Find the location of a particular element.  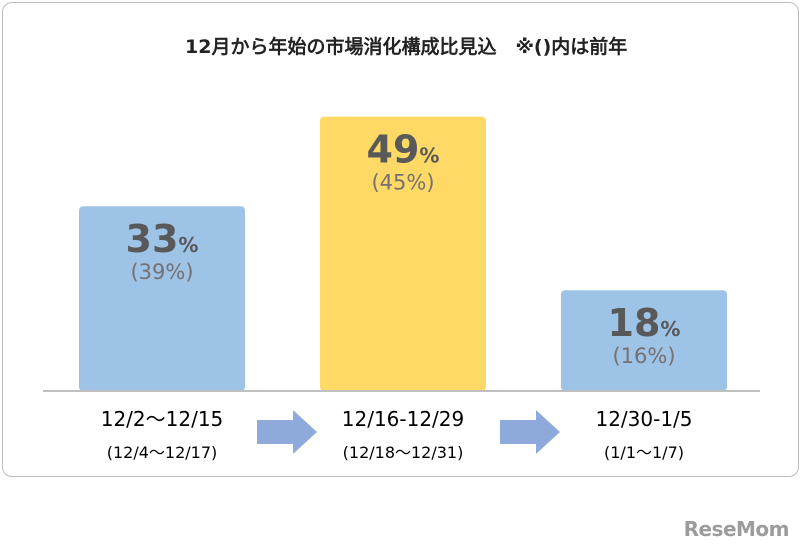

prev-category-label-2: (12/18～12/31) is located at coordinates (403, 452).